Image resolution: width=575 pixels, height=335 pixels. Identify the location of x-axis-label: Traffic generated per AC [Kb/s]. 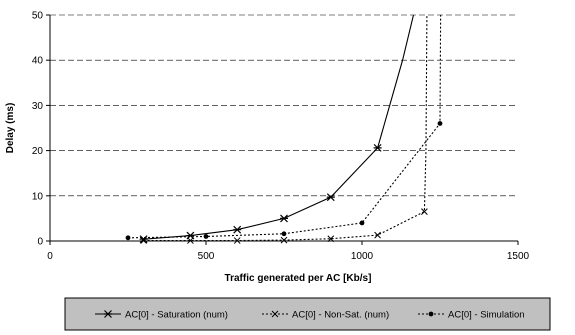
(298, 278).